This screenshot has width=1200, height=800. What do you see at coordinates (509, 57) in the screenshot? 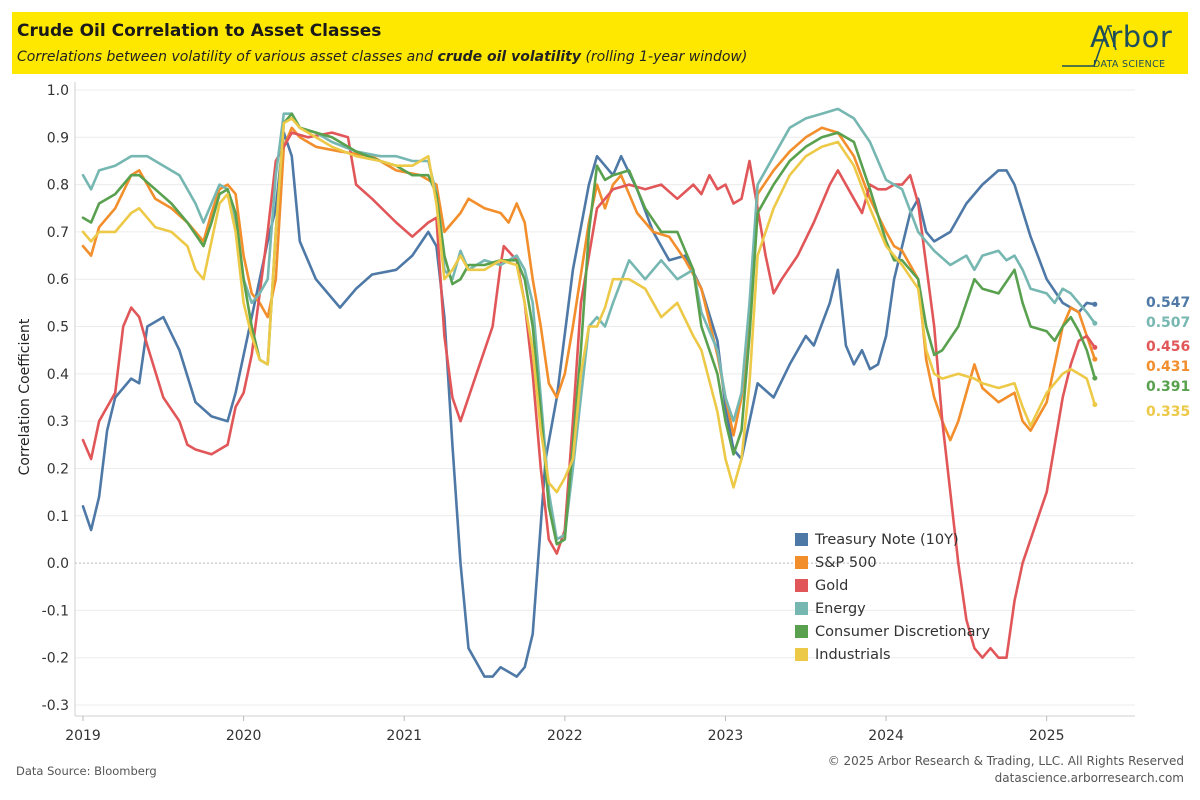
I see `subtitle-bold: crude oil volatility` at bounding box center [509, 57].